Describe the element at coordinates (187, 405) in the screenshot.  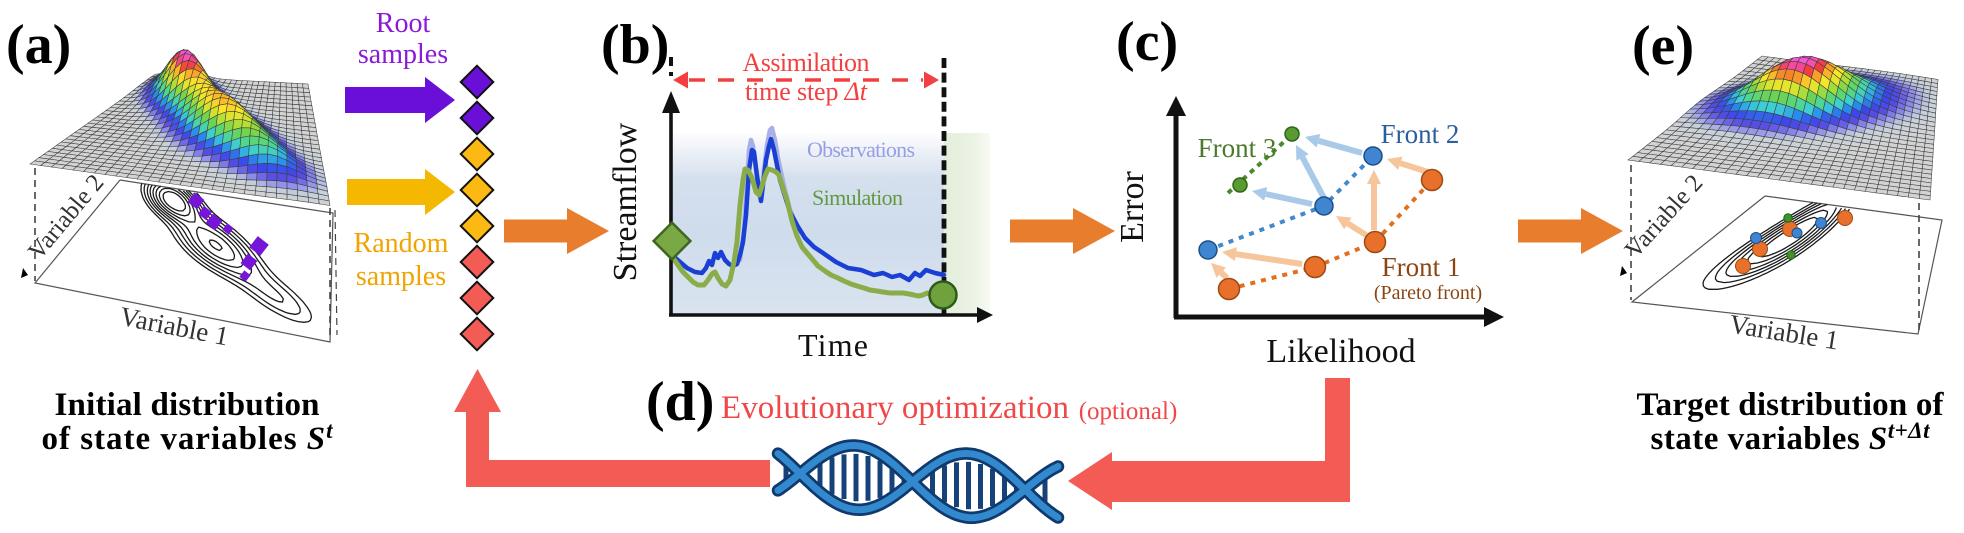
I see `svg-text: Initial distribution` at that location.